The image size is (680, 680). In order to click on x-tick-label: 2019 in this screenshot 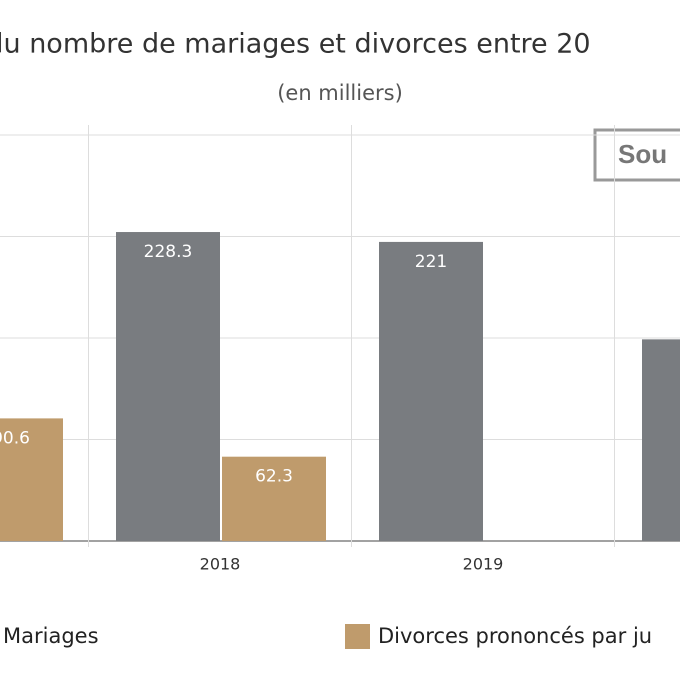, I will do `click(483, 564)`.